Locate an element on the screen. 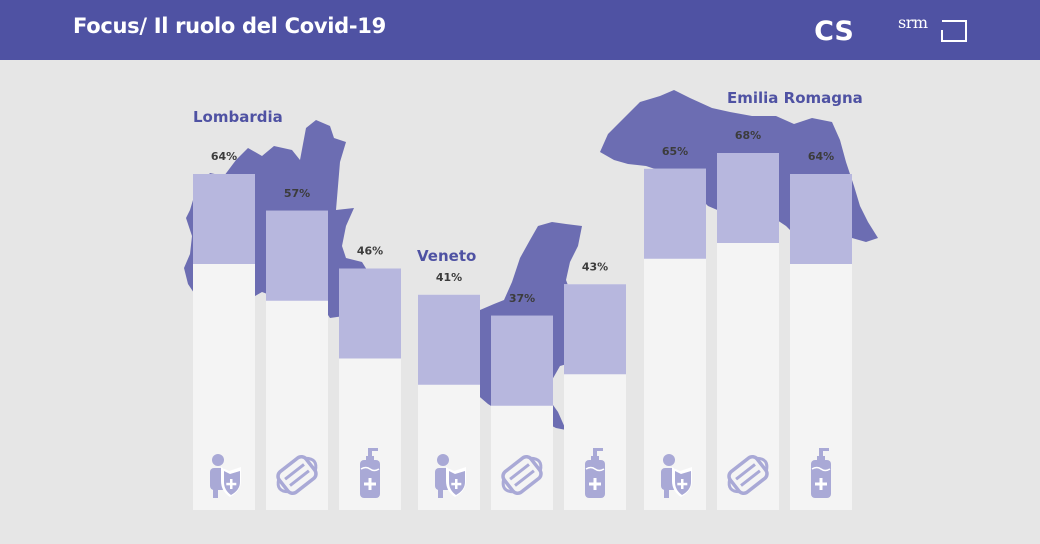 Image resolution: width=1040 pixels, height=544 pixels. cs-logo: CS is located at coordinates (834, 30).